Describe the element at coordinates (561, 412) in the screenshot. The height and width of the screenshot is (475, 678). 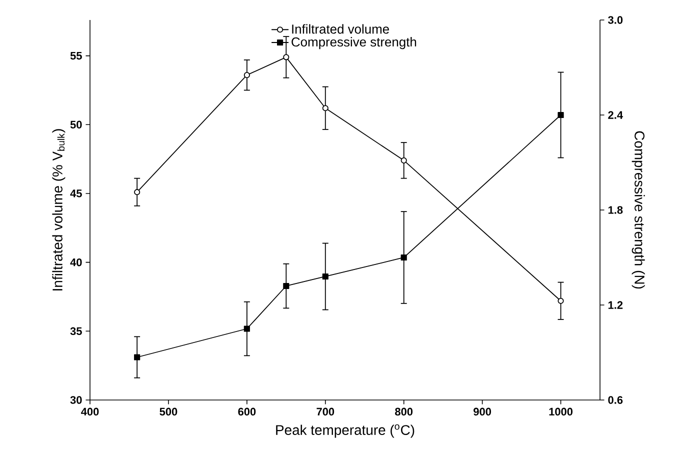
I see `x-tick-label: 1000` at that location.